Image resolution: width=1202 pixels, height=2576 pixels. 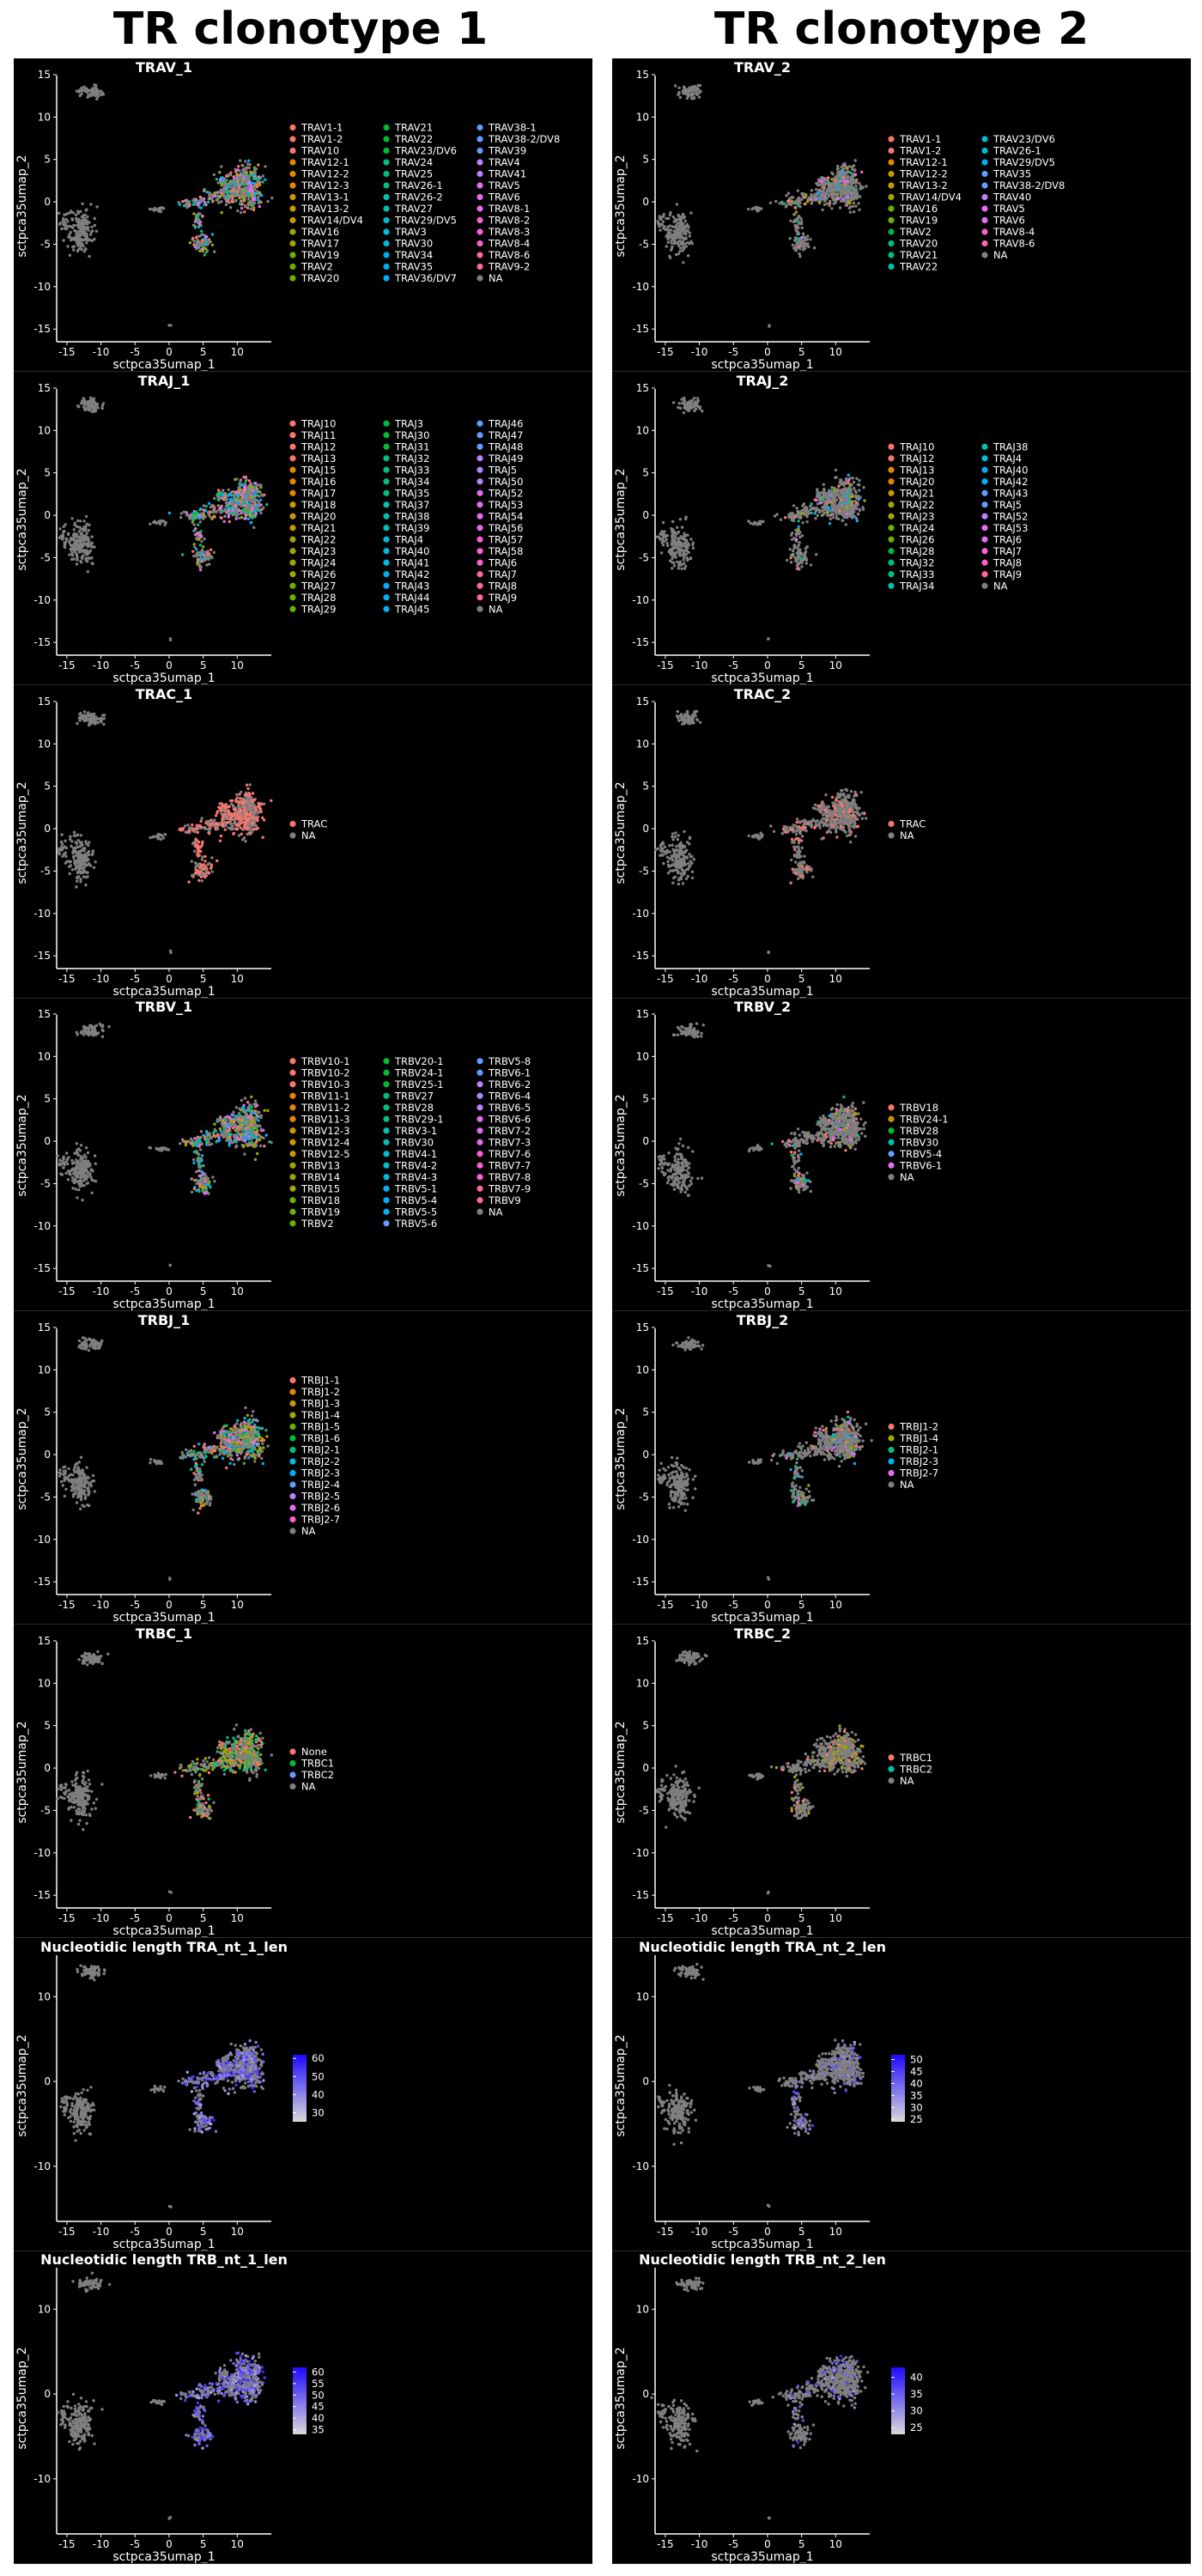 I want to click on legend-label: TRAJ9, so click(x=502, y=598).